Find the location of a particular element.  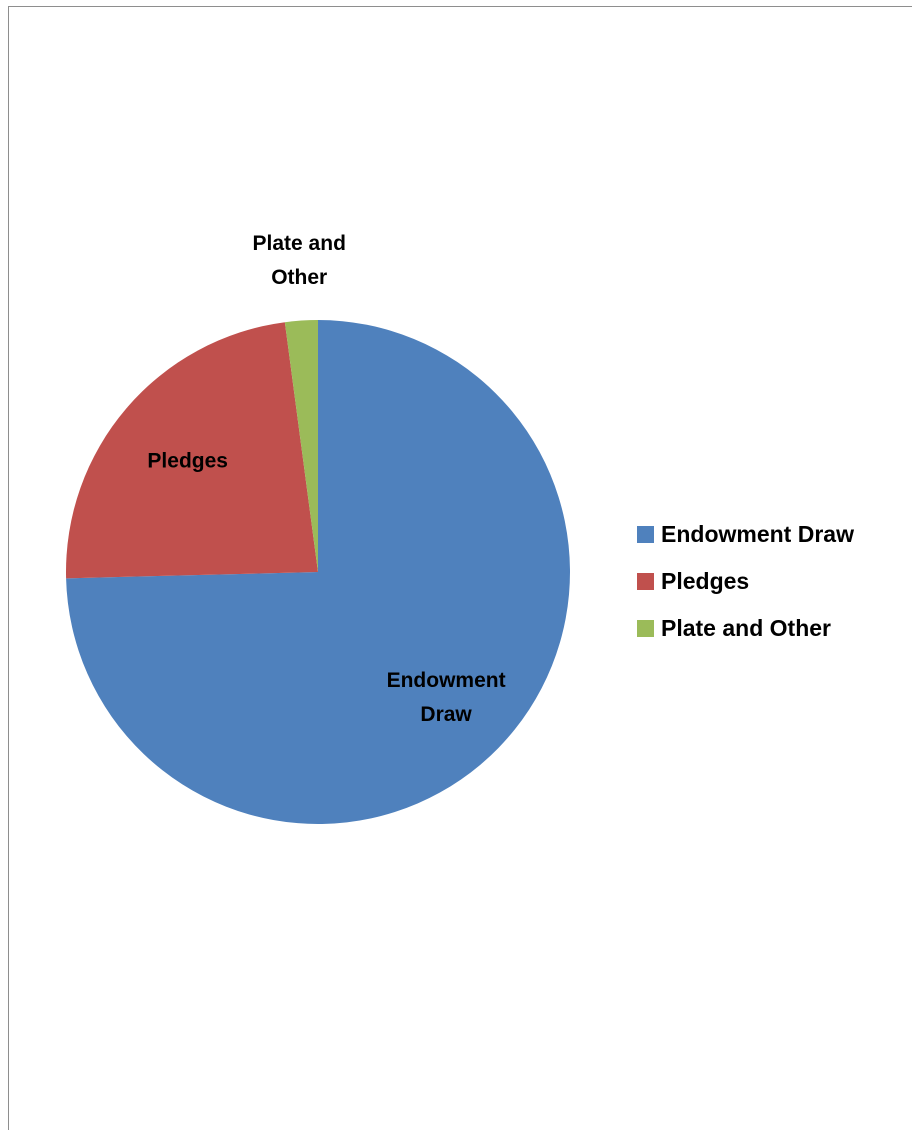

legend-swatch-plate-and-other is located at coordinates (645, 628).